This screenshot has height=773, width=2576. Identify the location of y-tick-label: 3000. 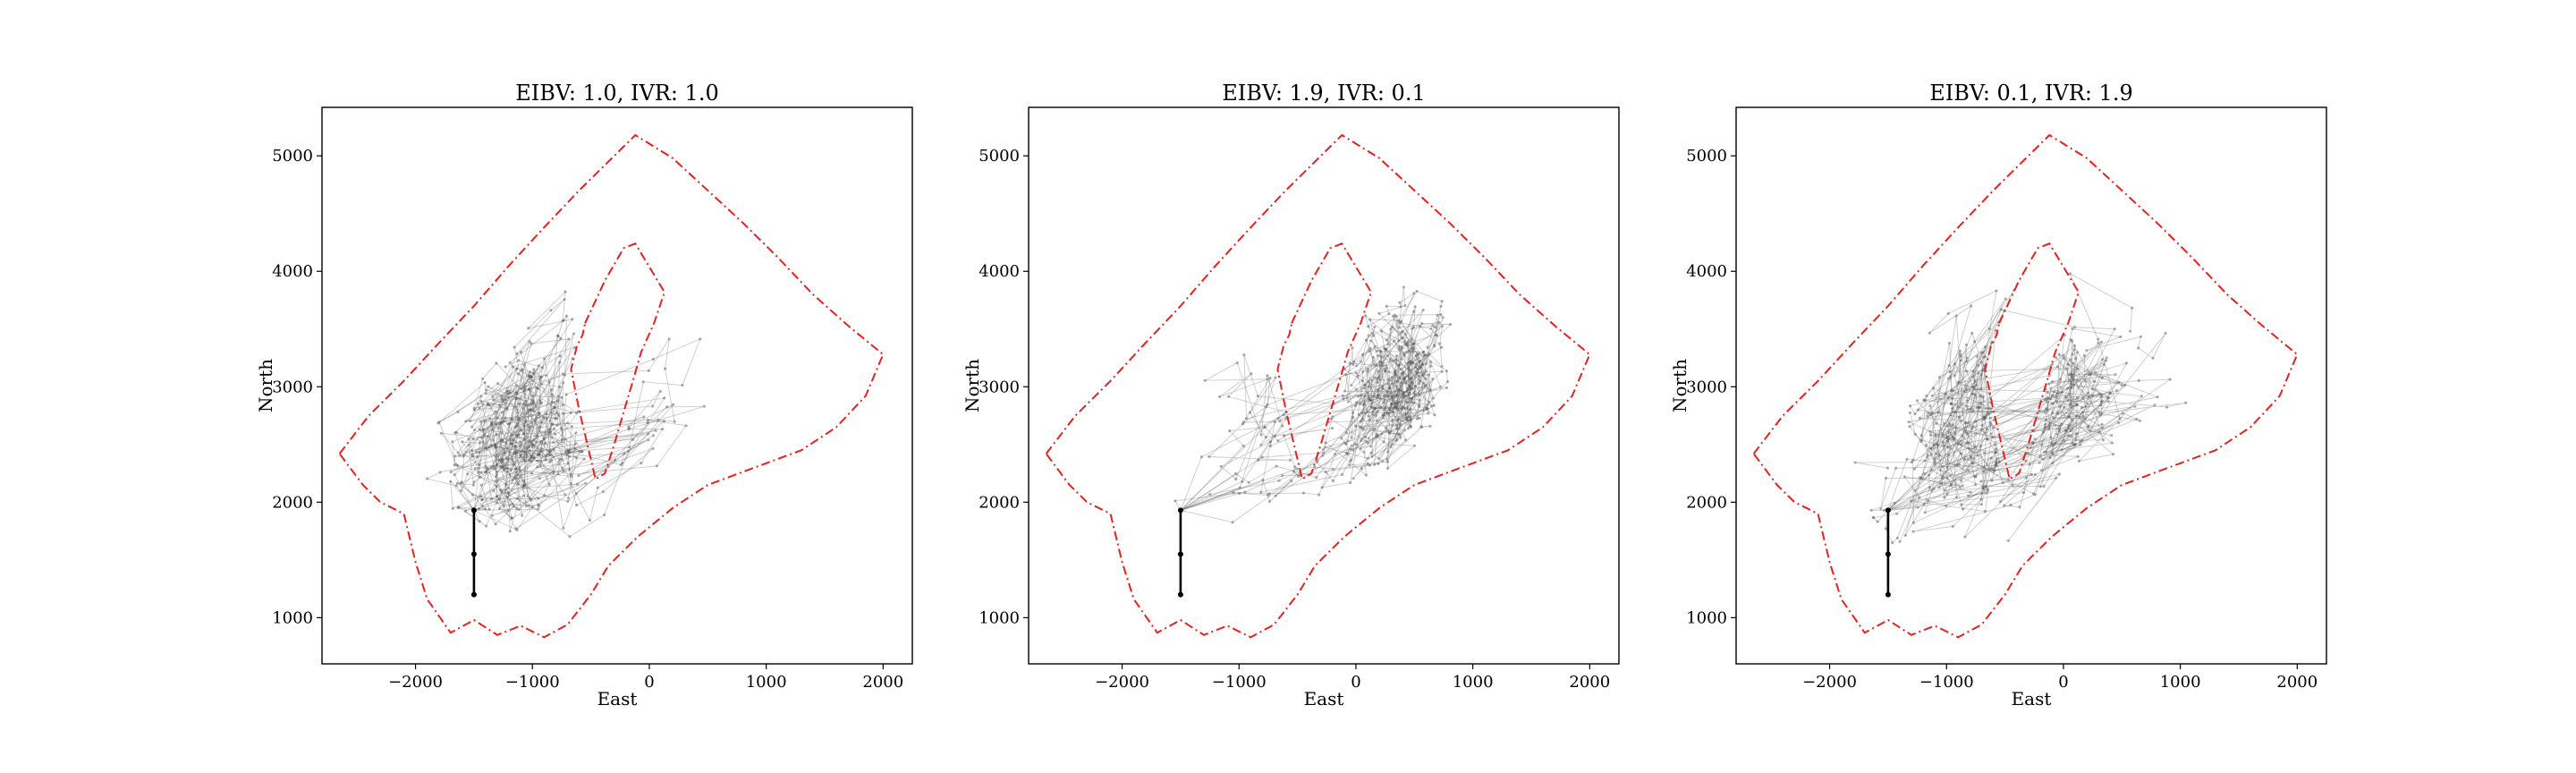
(999, 387).